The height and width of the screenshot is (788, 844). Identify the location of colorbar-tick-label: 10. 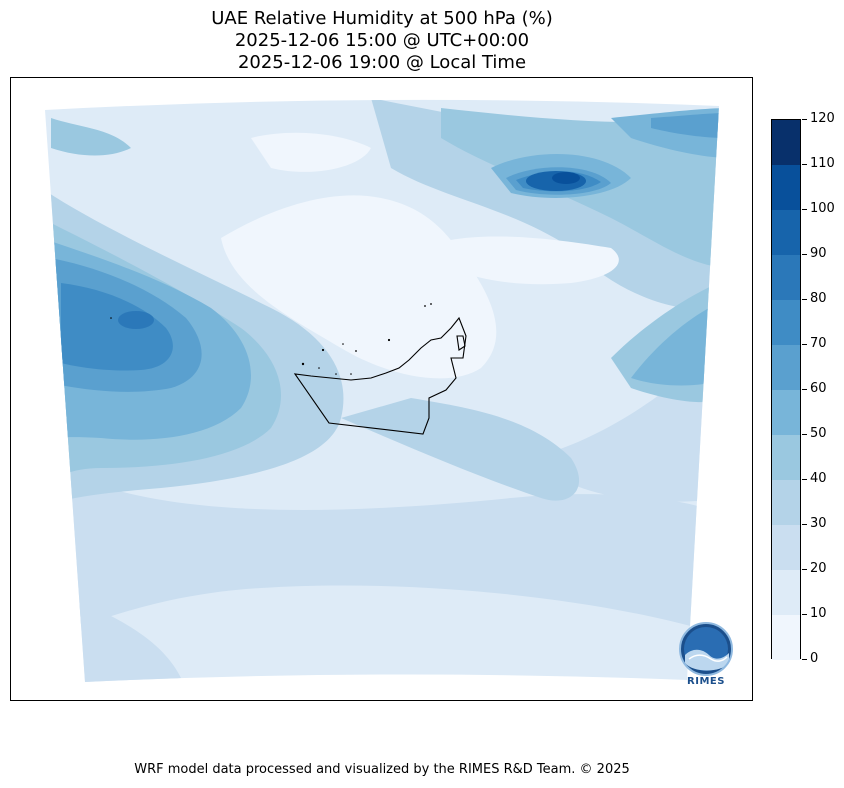
(818, 613).